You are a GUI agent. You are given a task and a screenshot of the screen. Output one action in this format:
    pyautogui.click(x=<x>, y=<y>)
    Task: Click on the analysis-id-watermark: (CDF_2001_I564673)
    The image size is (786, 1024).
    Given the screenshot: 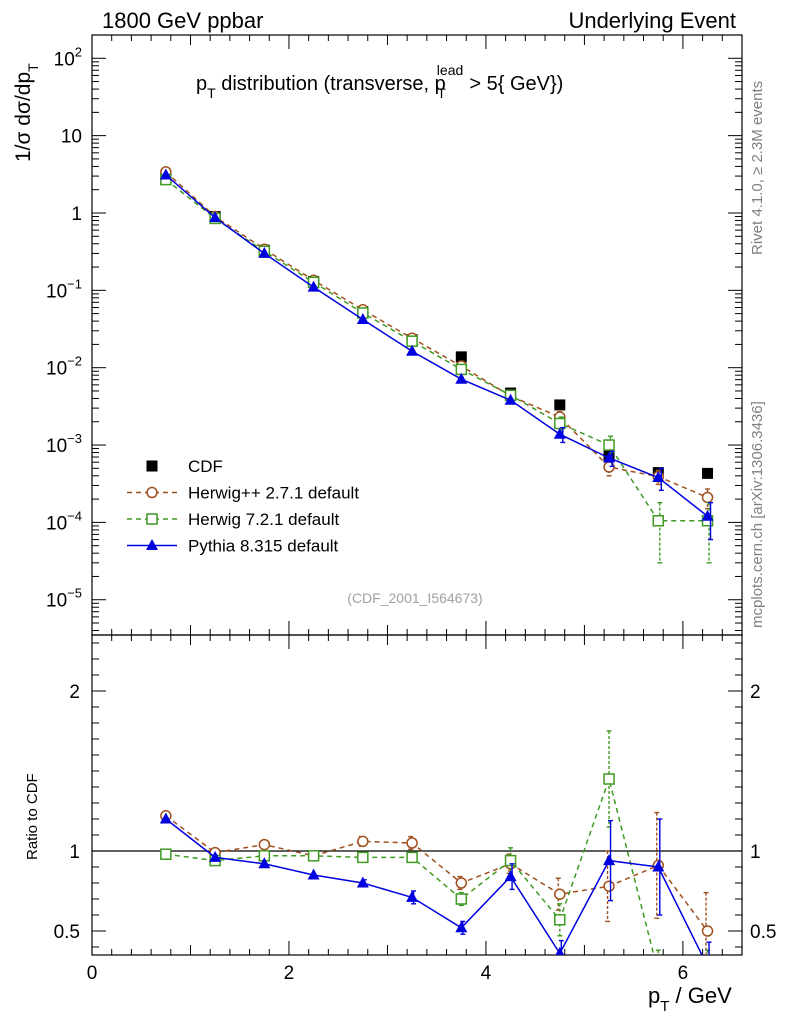 What is the action you would take?
    pyautogui.click(x=414, y=598)
    